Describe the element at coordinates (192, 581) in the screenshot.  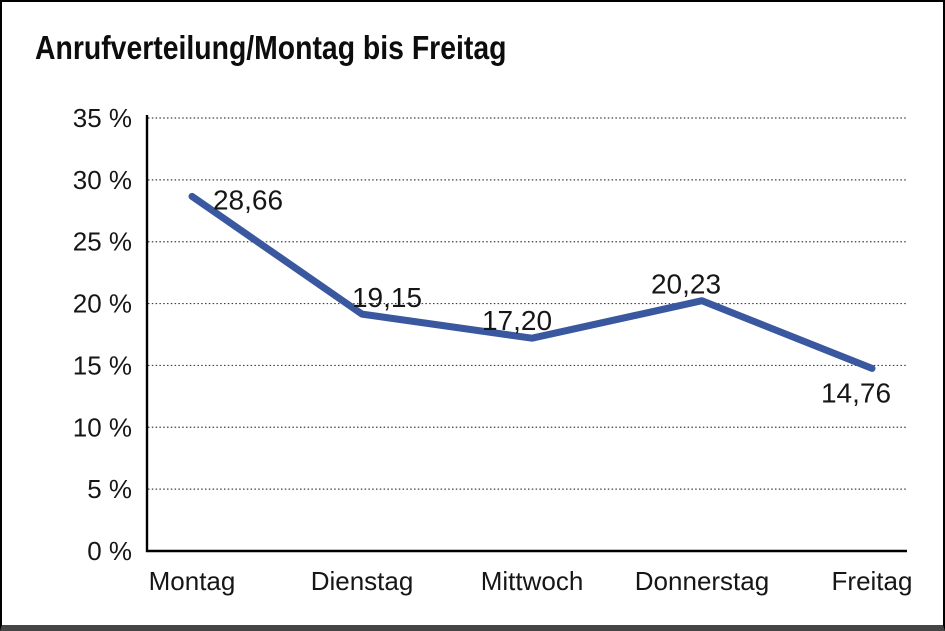
I see `x-category-label: Montag` at that location.